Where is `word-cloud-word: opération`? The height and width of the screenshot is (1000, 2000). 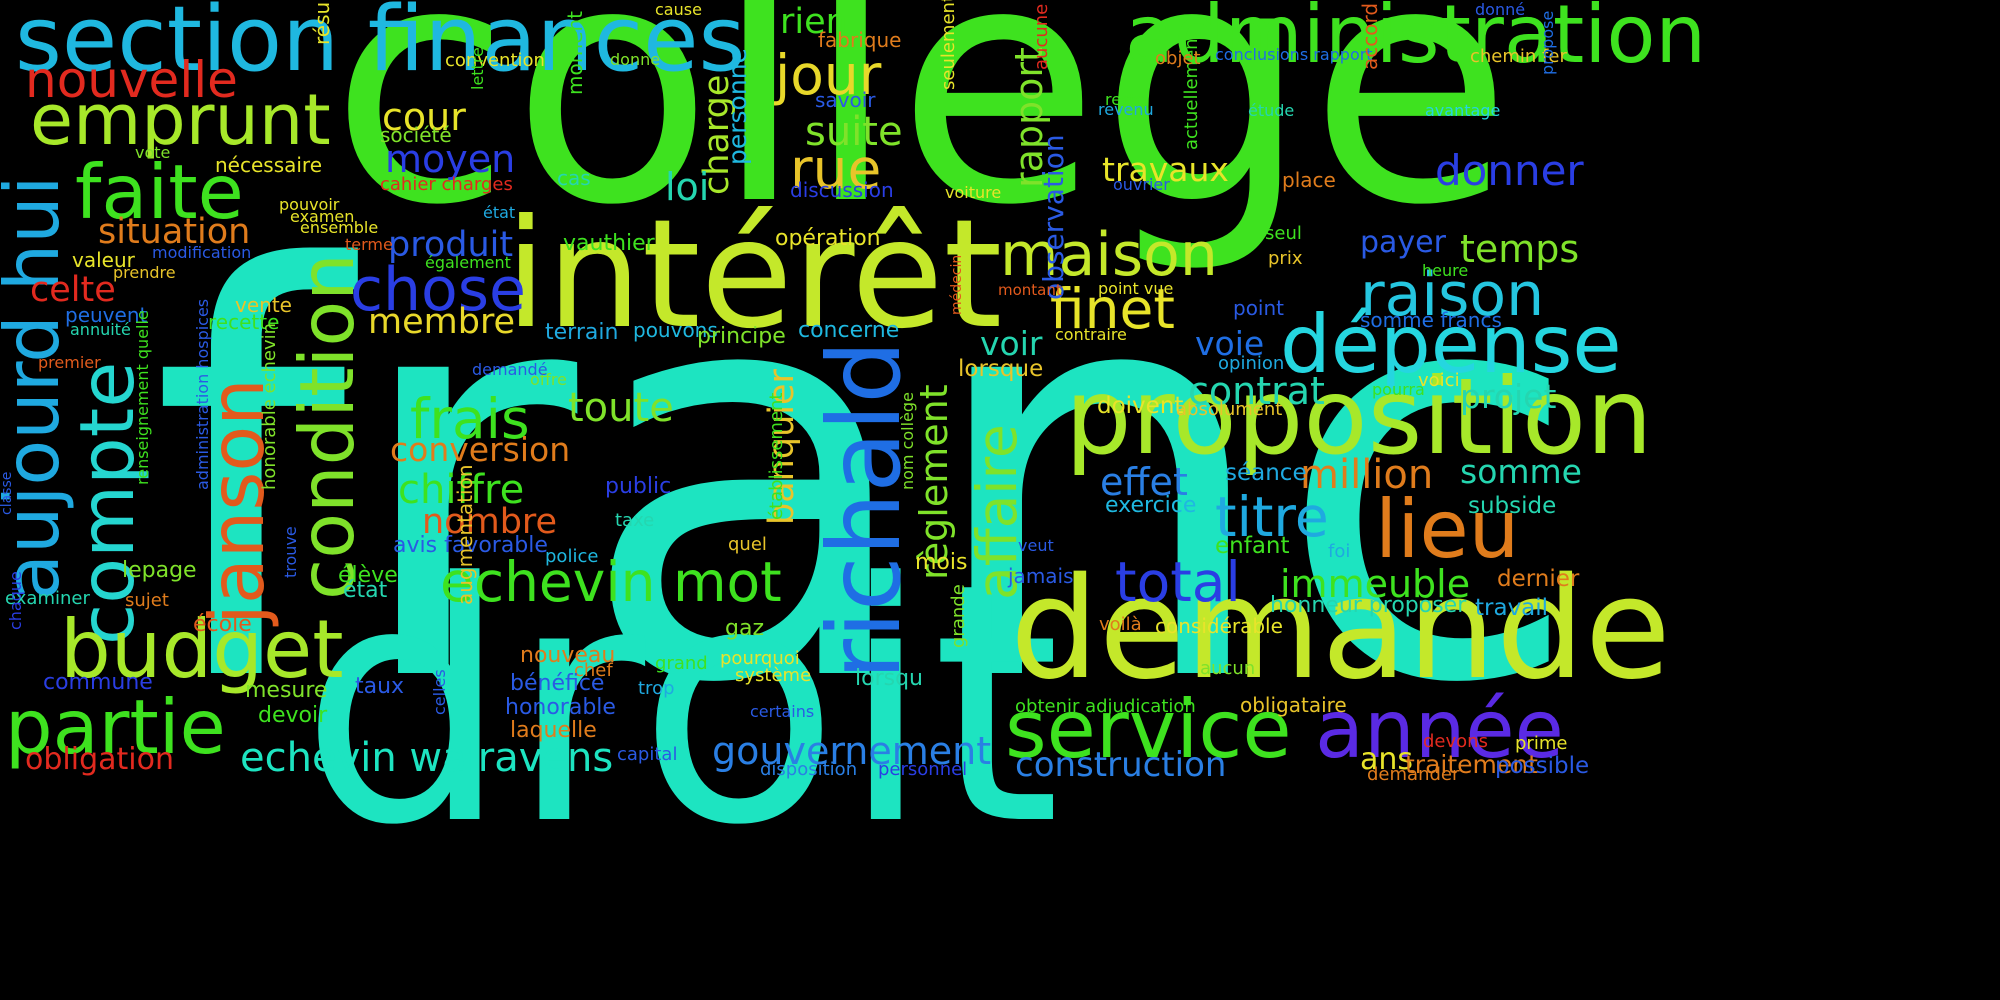 word-cloud-word: opération is located at coordinates (828, 238).